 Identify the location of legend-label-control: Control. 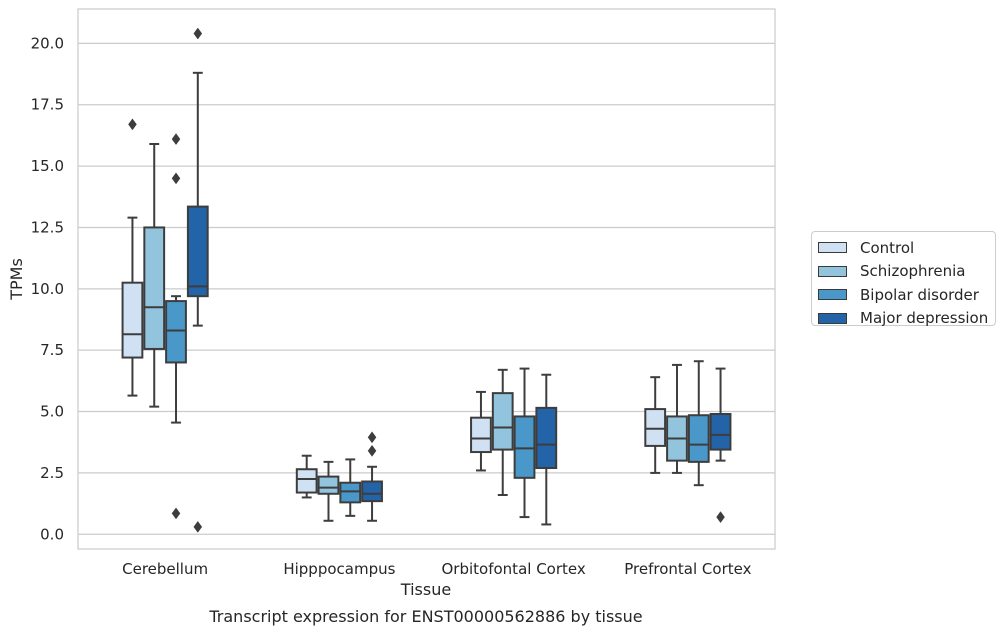
(887, 247).